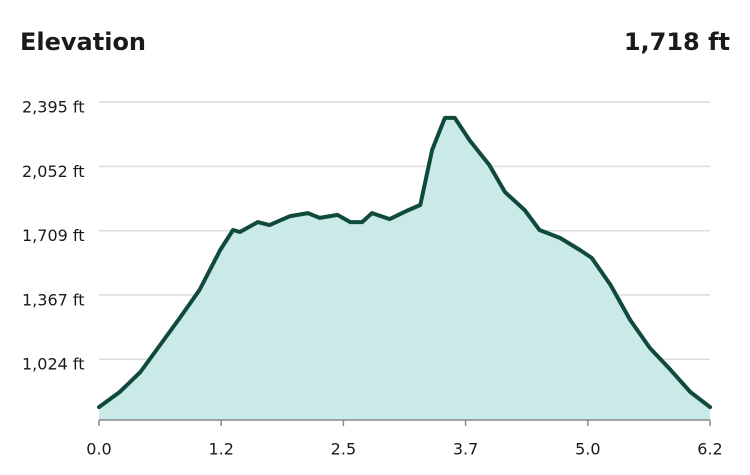 Image resolution: width=750 pixels, height=475 pixels. Describe the element at coordinates (465, 449) in the screenshot. I see `x-tick-label: 3.7` at that location.